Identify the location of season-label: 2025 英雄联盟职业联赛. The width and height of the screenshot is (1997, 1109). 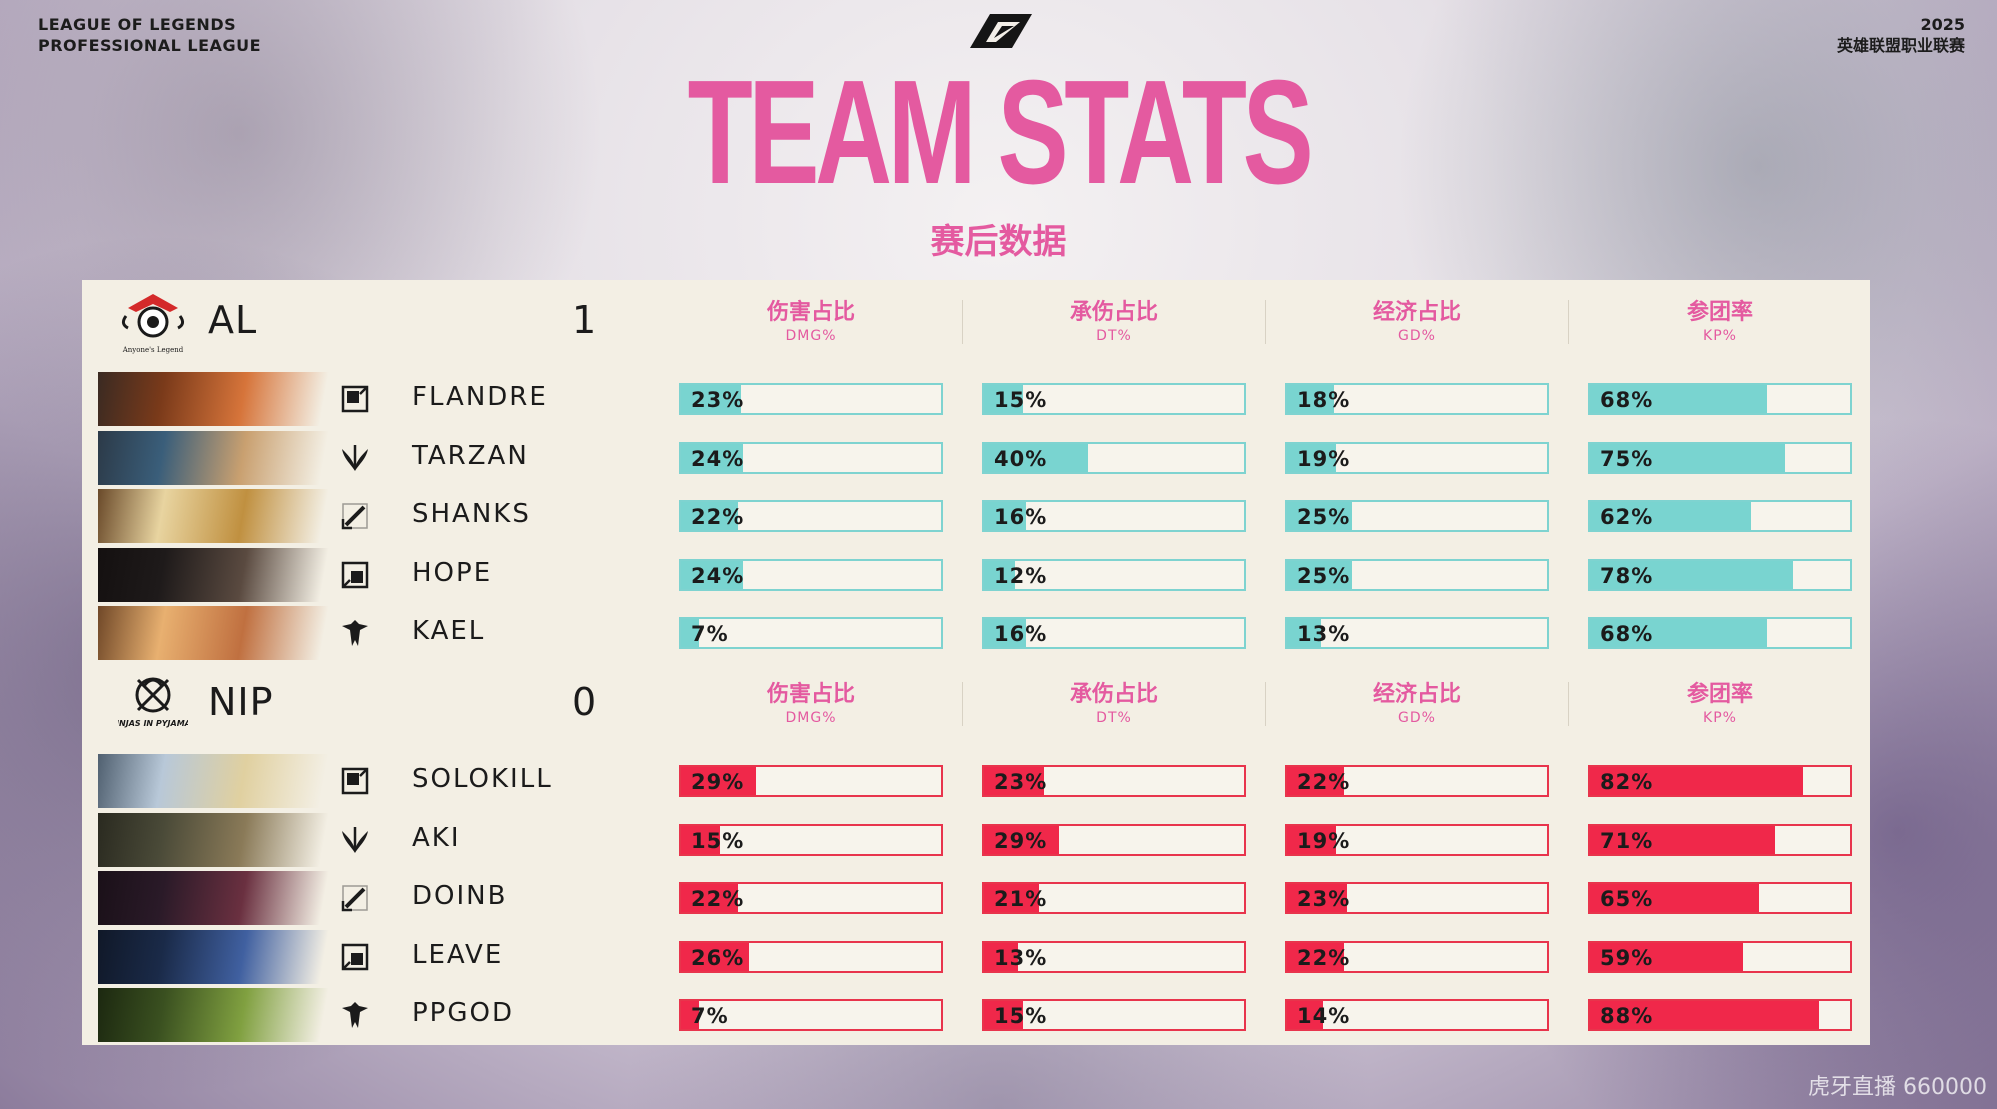
(1901, 35).